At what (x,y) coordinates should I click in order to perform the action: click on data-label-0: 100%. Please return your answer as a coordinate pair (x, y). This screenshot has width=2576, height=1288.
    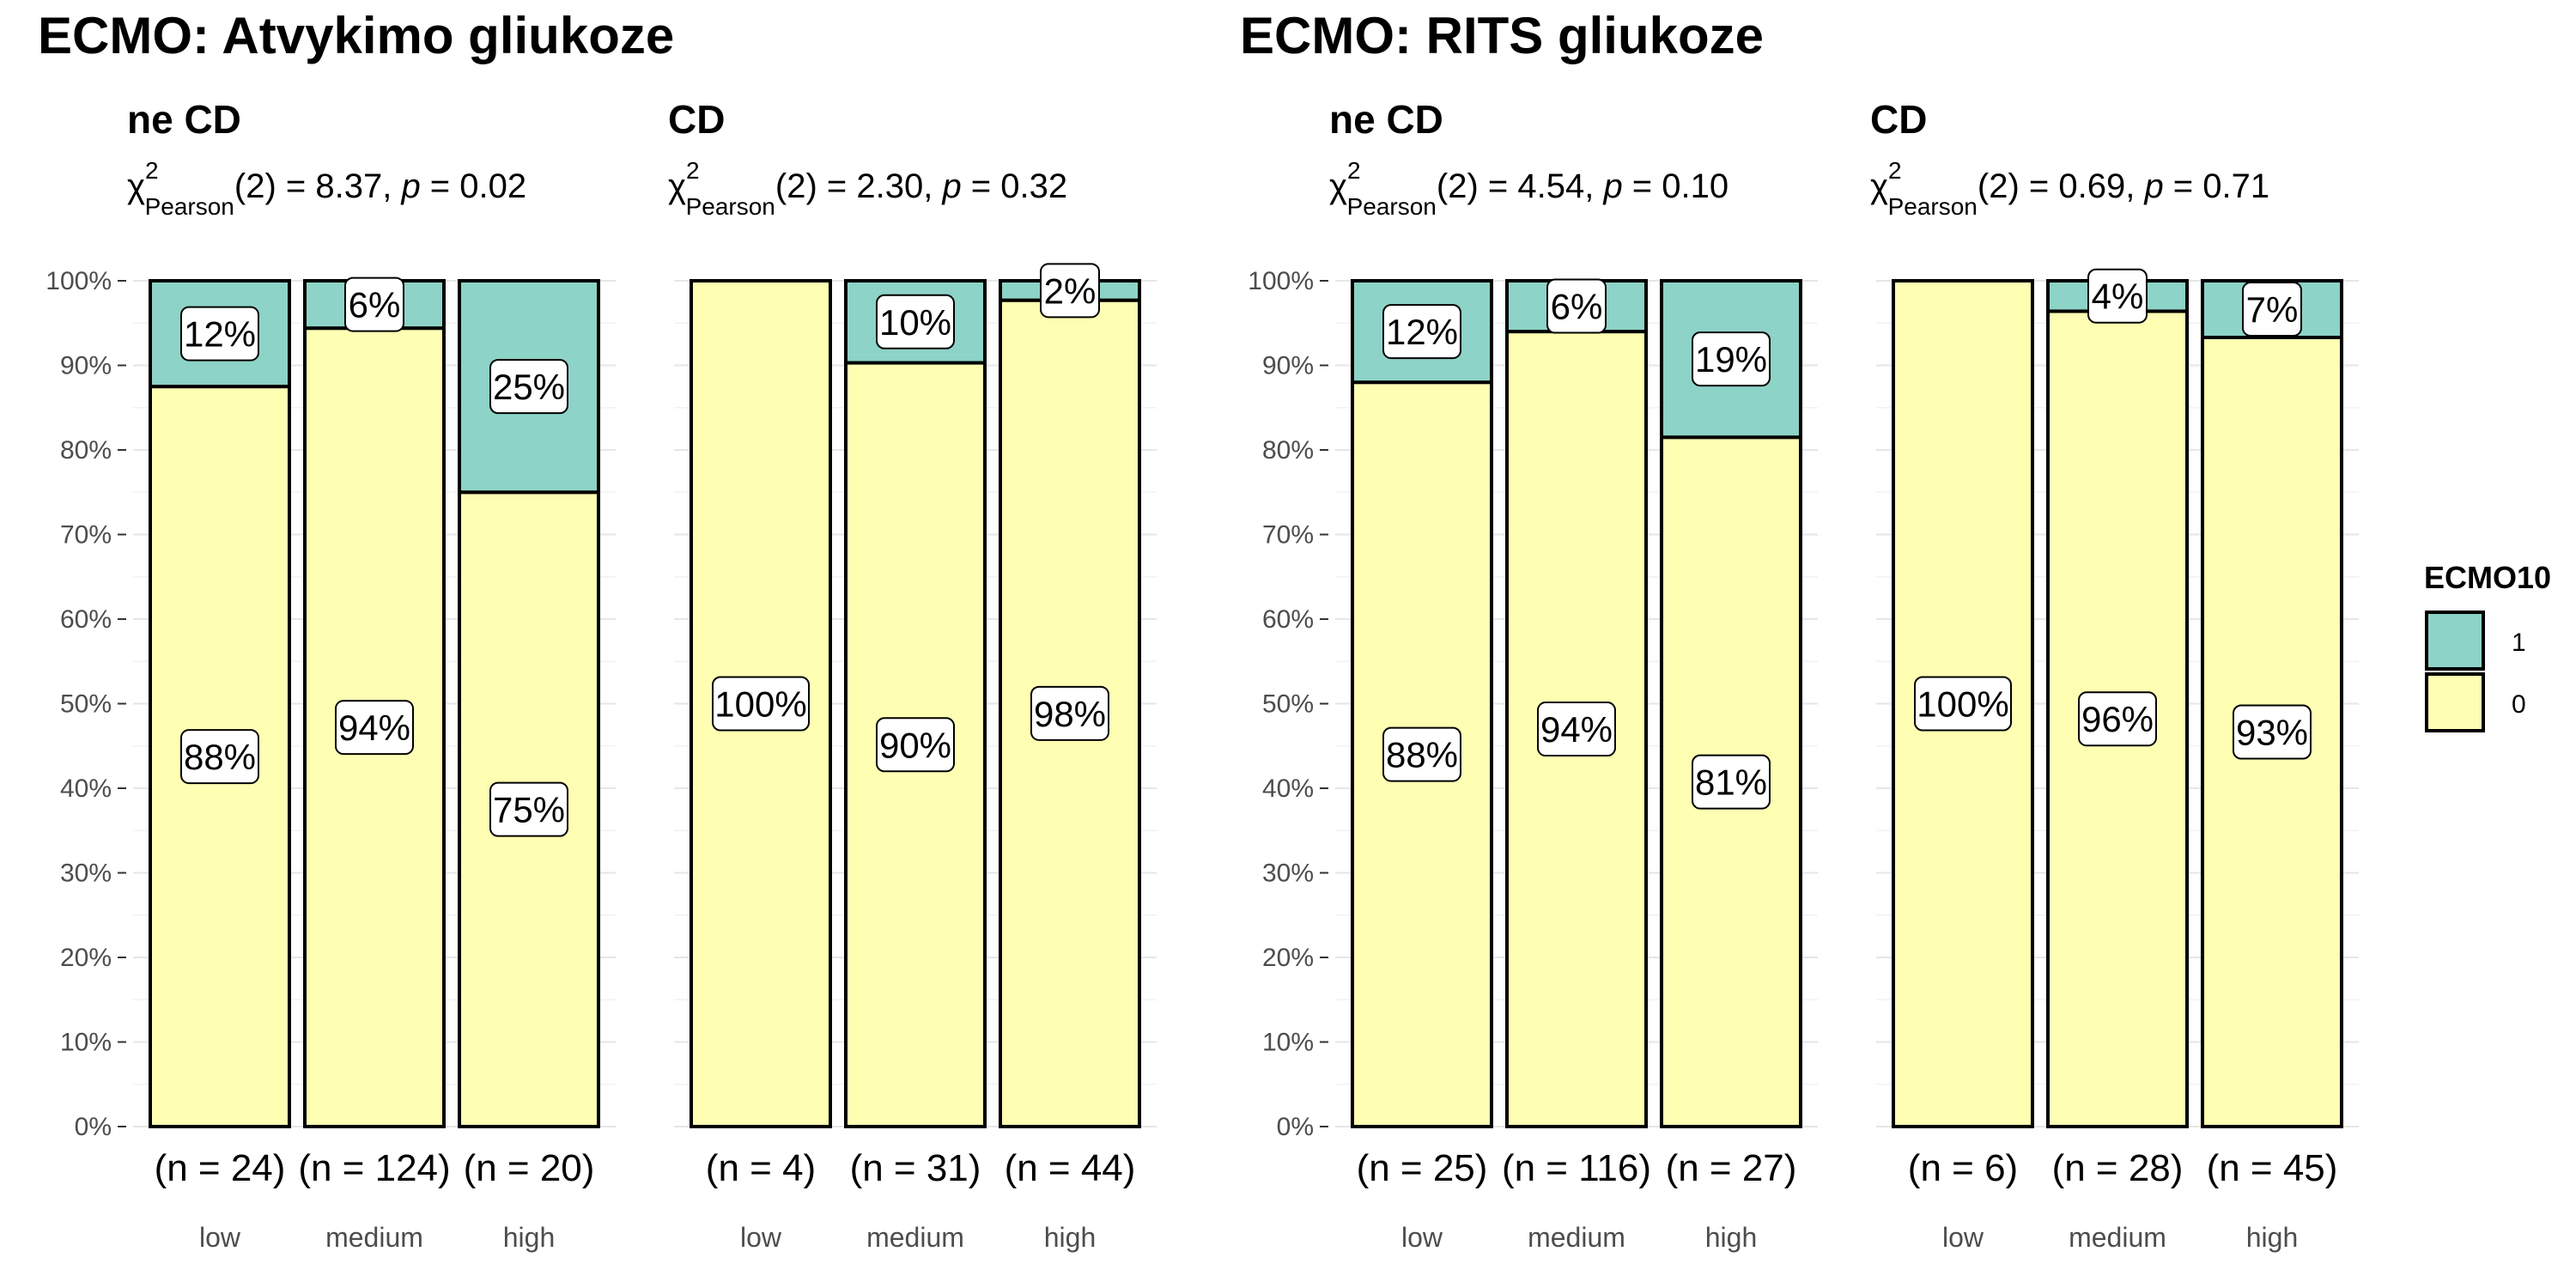
    Looking at the image, I should click on (761, 704).